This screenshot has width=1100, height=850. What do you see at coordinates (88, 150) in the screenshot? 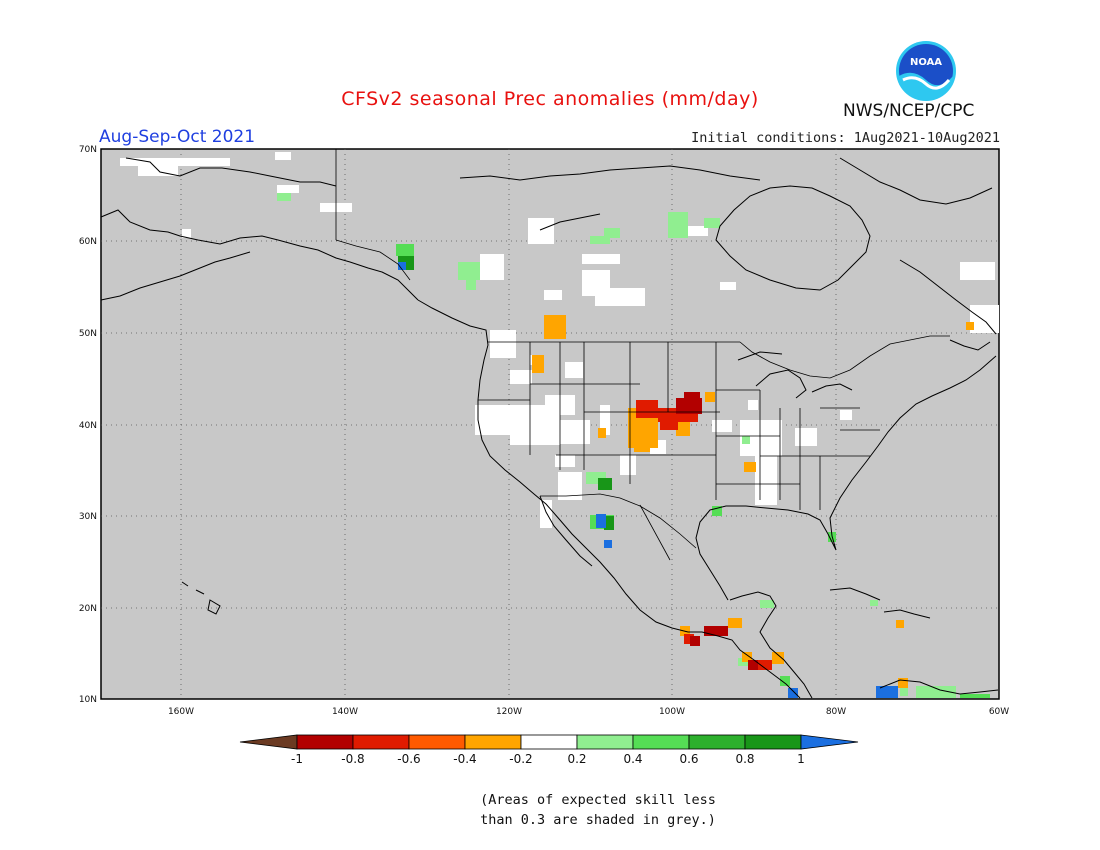
I see `lat-label: 70N` at bounding box center [88, 150].